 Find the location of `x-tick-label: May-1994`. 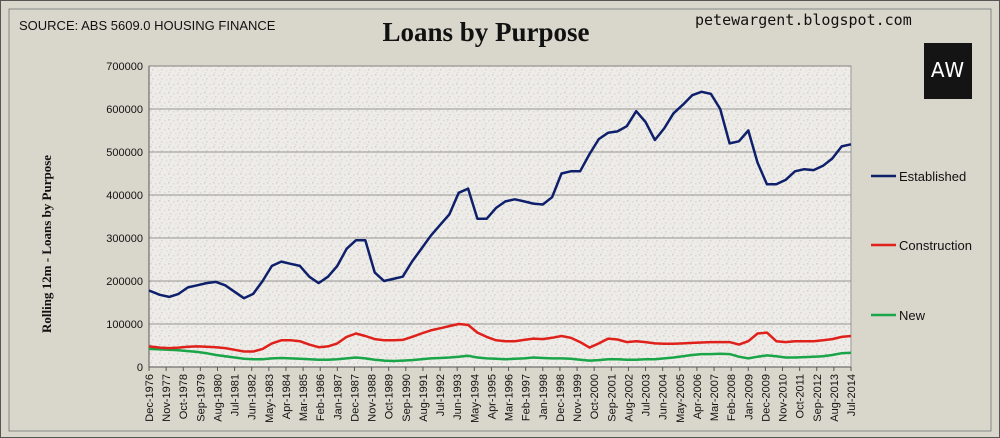

x-tick-label: May-1994 is located at coordinates (475, 398).